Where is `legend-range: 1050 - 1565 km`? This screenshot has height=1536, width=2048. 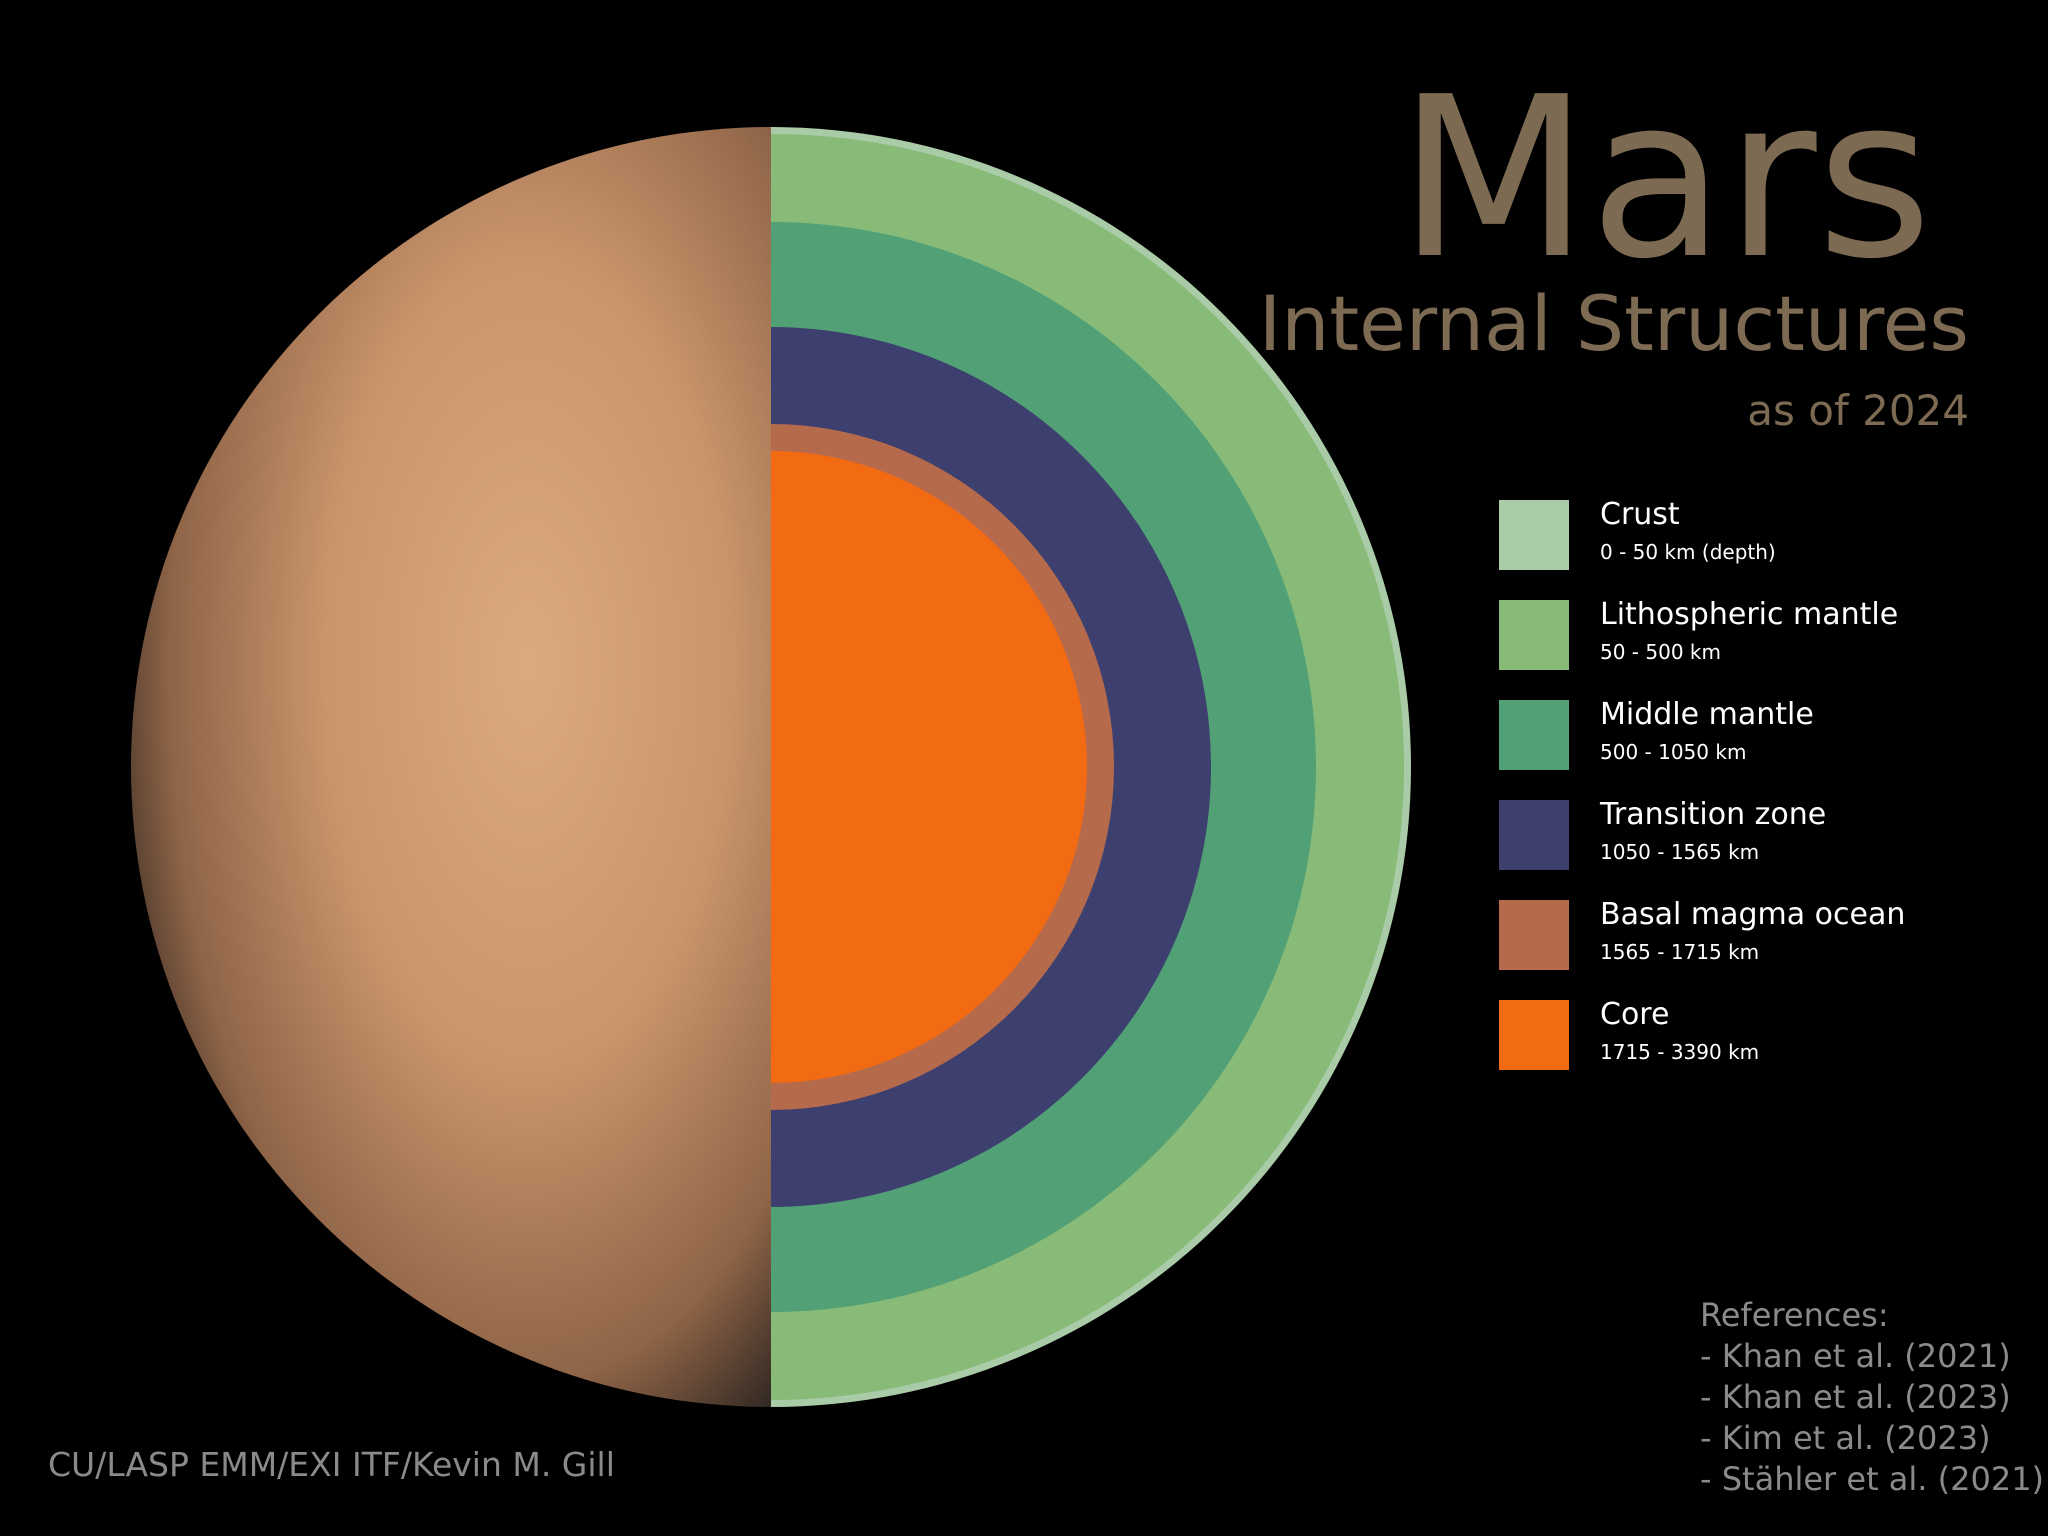
legend-range: 1050 - 1565 km is located at coordinates (1679, 852).